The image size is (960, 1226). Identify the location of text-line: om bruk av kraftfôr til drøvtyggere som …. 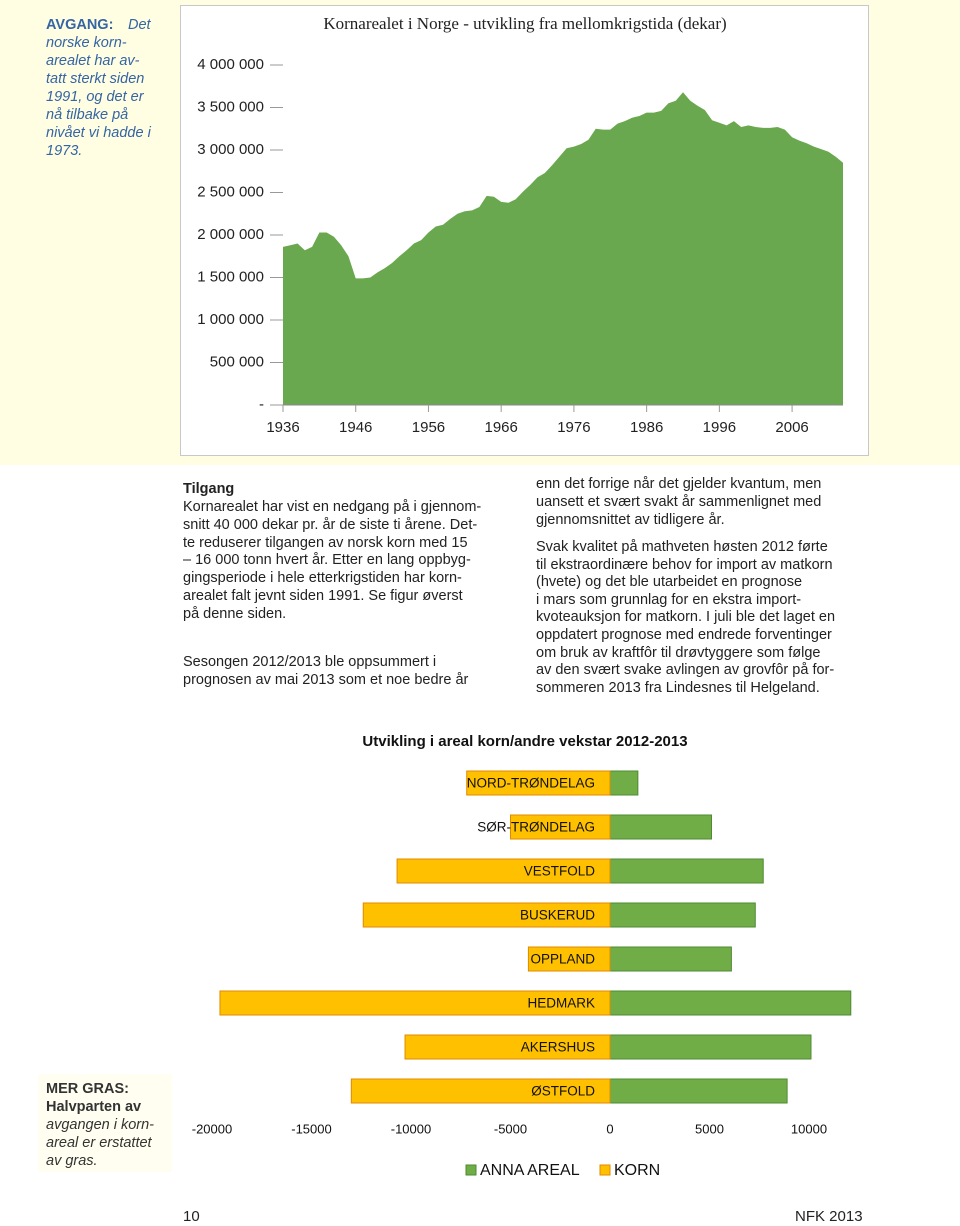
(678, 652).